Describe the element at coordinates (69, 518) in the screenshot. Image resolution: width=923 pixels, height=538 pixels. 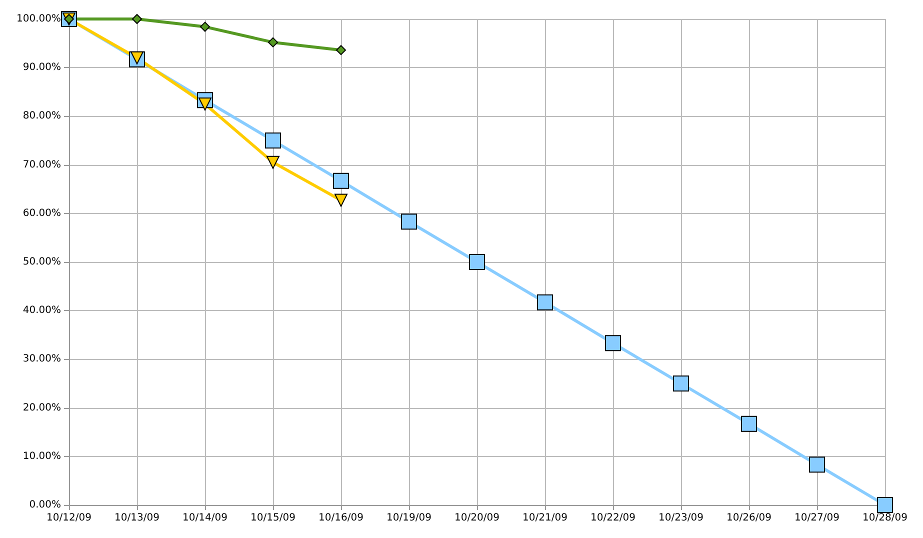
I see `x-tick-label: 10/12/09` at that location.